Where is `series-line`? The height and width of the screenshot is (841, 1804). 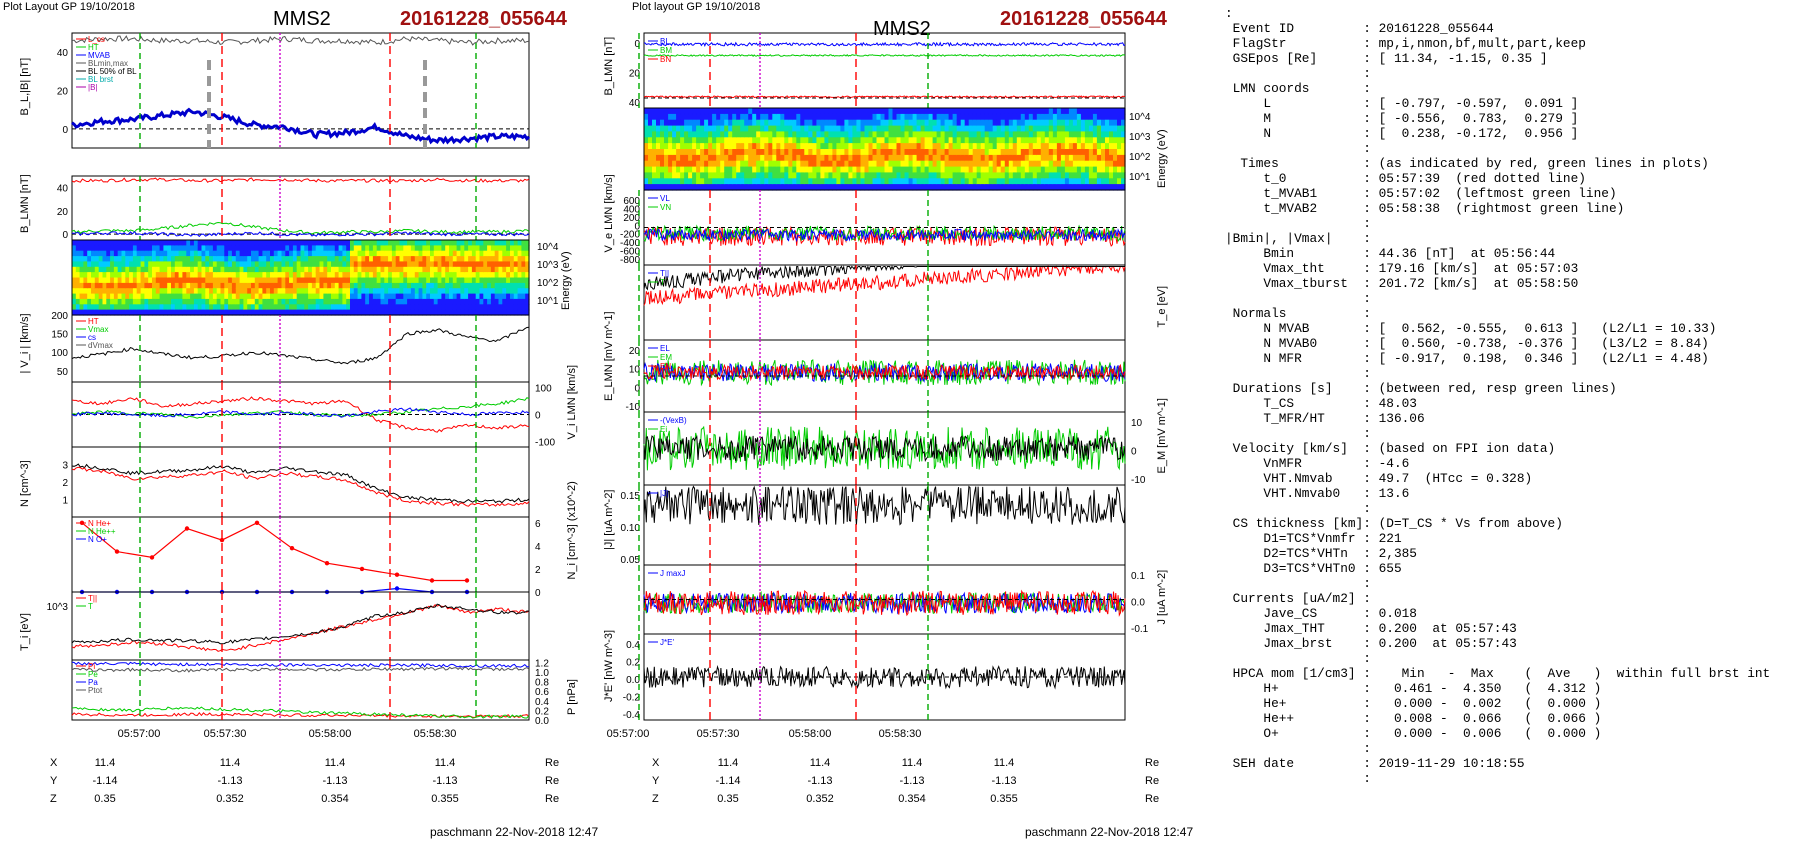 series-line is located at coordinates (300, 414).